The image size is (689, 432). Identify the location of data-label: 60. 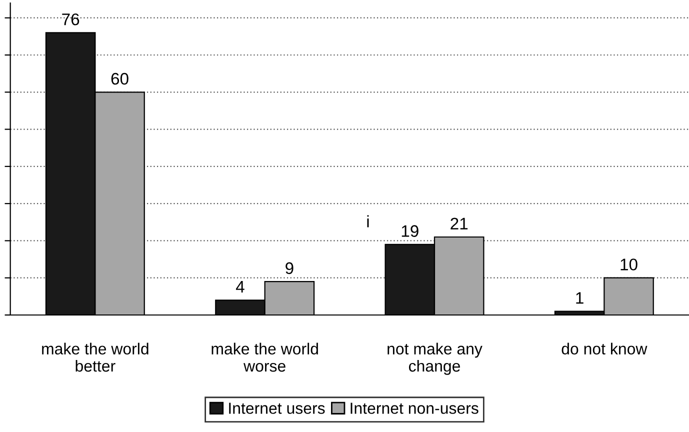
(119, 78).